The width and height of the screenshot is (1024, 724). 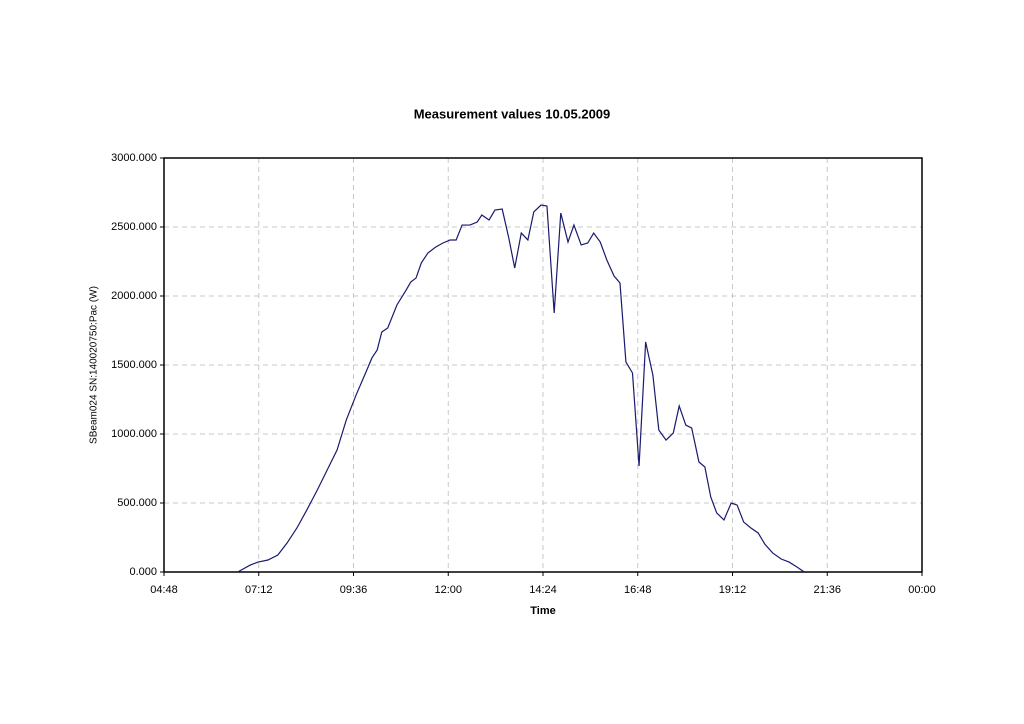 I want to click on x-tick-label: 19:12, so click(x=733, y=590).